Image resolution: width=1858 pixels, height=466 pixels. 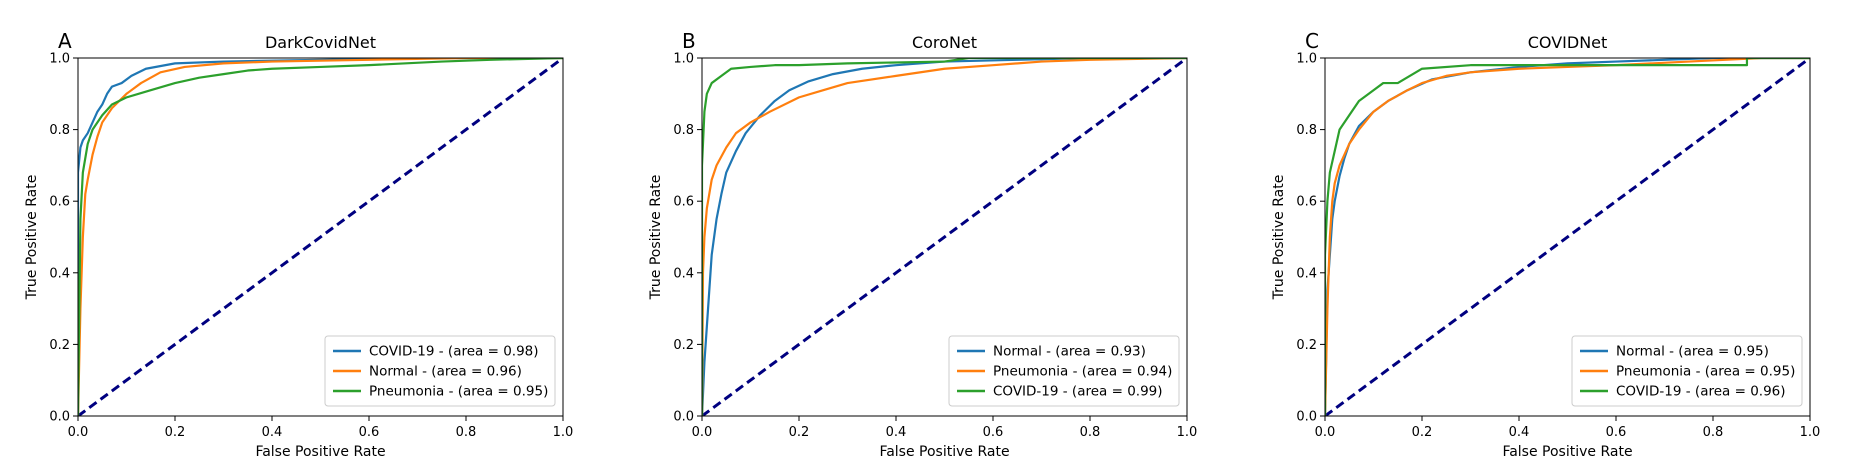 What do you see at coordinates (944, 42) in the screenshot?
I see `chart-title: CoroNet` at bounding box center [944, 42].